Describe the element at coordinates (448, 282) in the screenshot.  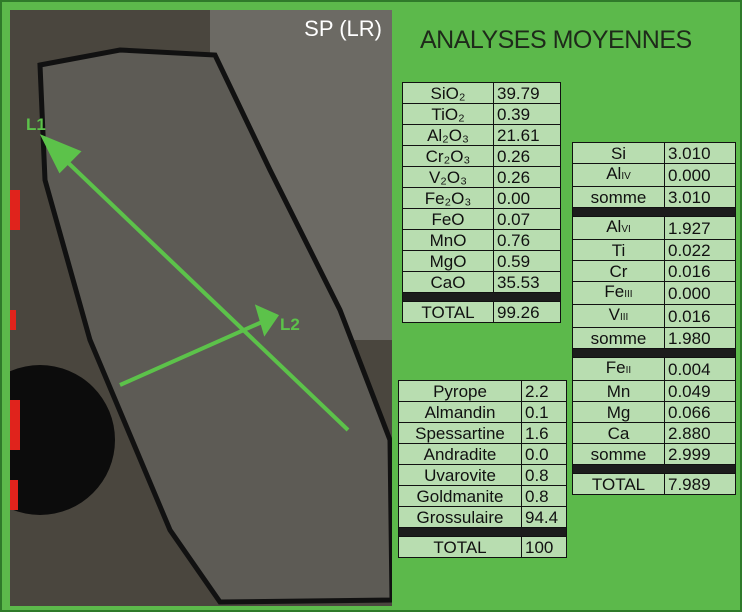
I see `cell-label: CaO` at that location.